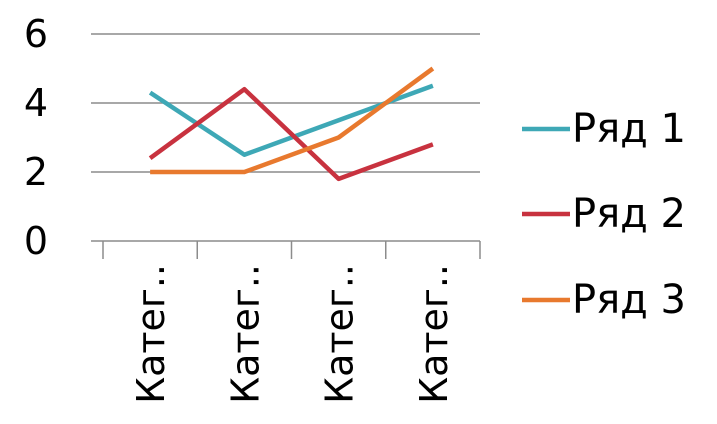  What do you see at coordinates (36, 137) in the screenshot?
I see `y-axis-tick-labels: 0 2 4 6` at bounding box center [36, 137].